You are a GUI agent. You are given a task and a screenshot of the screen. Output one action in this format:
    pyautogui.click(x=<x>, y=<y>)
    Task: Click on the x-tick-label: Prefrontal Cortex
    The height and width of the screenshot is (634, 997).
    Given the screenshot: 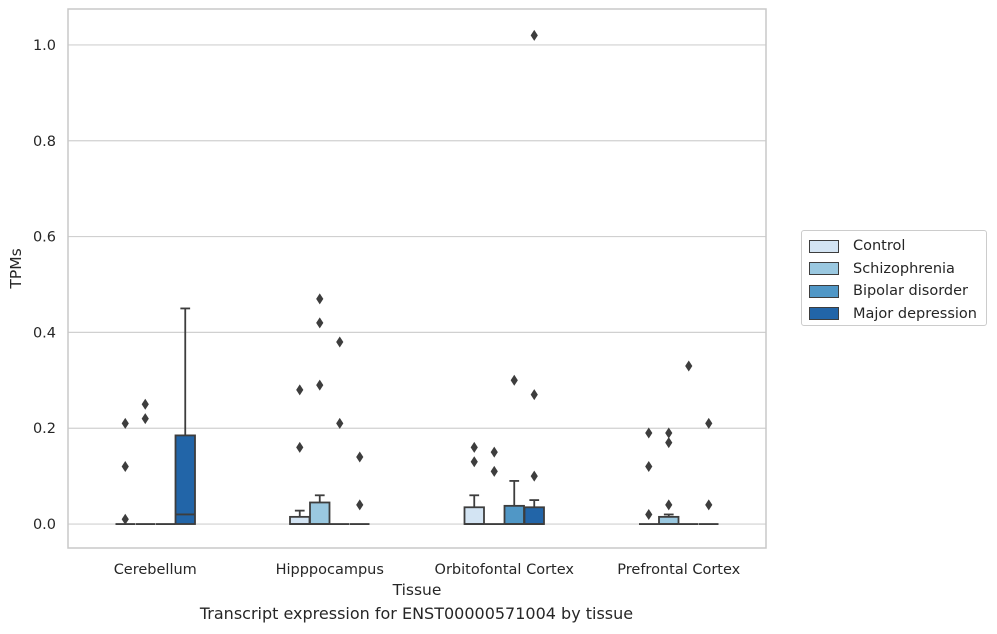 What is the action you would take?
    pyautogui.click(x=678, y=570)
    